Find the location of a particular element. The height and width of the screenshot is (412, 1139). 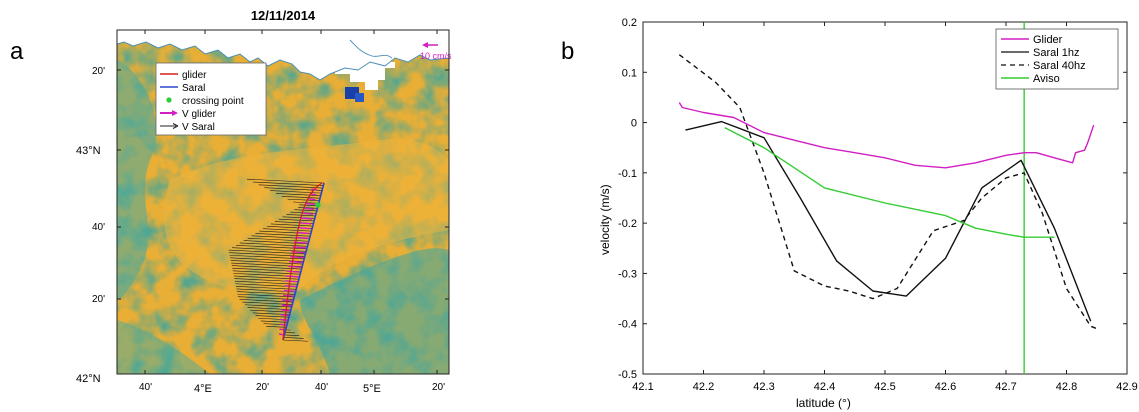

x-tick-label: 42.4 is located at coordinates (824, 387).